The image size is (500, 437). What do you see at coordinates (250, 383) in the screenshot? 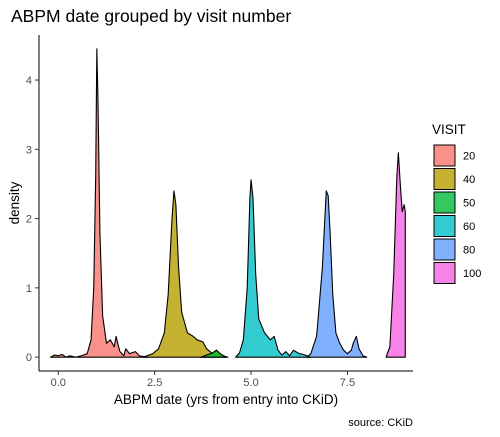
I see `x-tick-label: 5.0` at bounding box center [250, 383].